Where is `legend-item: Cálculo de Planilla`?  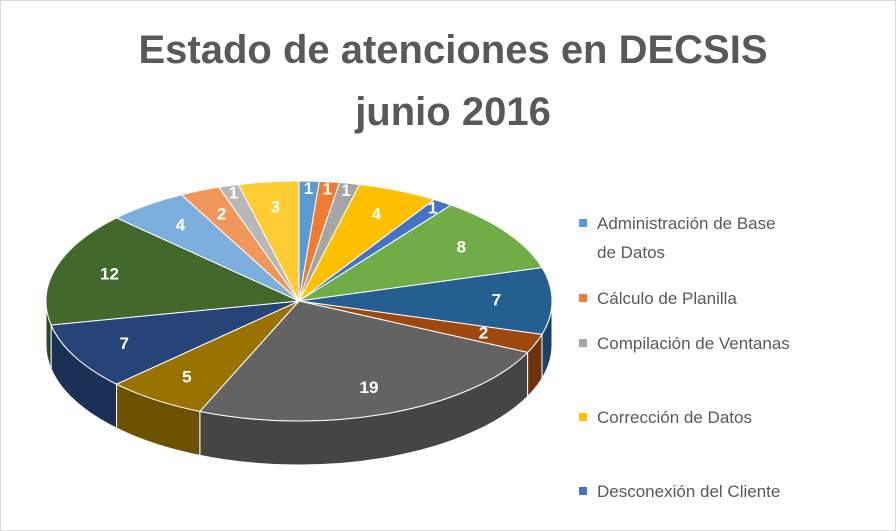
legend-item: Cálculo de Planilla is located at coordinates (688, 298).